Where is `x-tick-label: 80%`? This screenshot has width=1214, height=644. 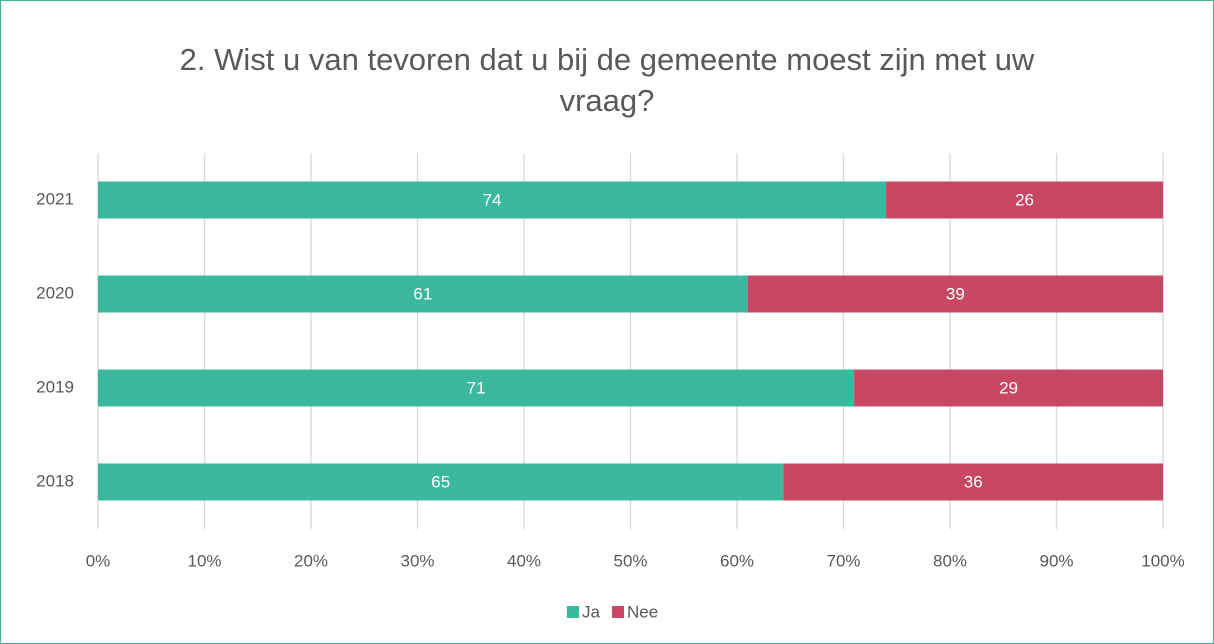 x-tick-label: 80% is located at coordinates (950, 560).